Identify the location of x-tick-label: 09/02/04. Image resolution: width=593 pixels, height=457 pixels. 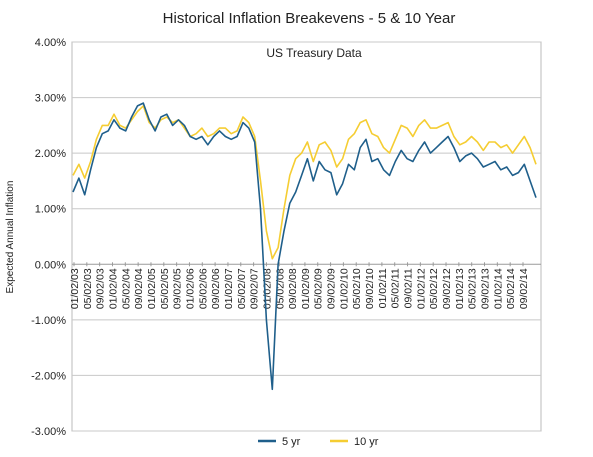
(139, 288).